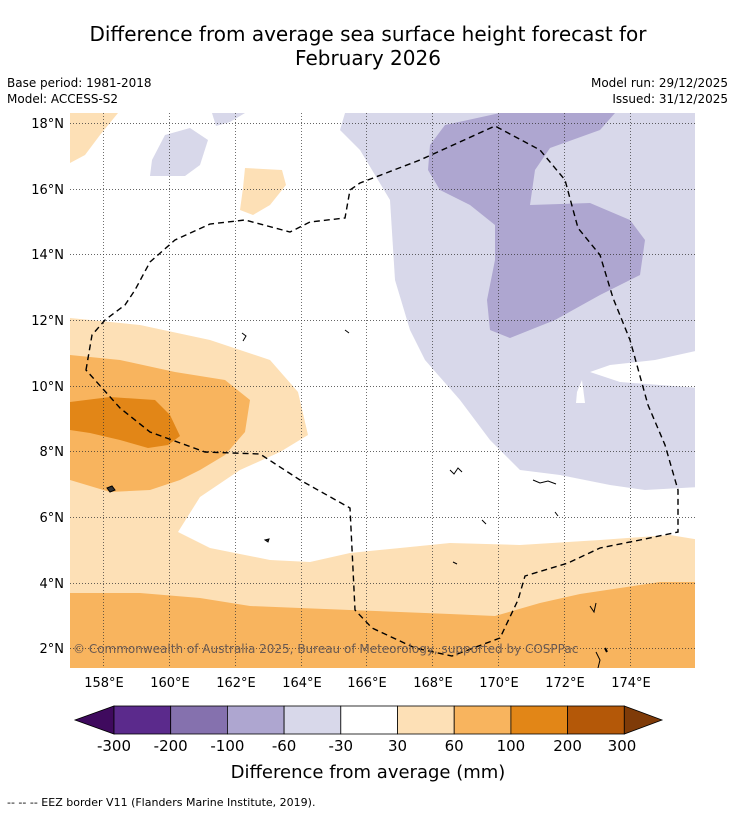 This screenshot has height=816, width=736. What do you see at coordinates (567, 746) in the screenshot?
I see `colorbar-tick-label: 200` at bounding box center [567, 746].